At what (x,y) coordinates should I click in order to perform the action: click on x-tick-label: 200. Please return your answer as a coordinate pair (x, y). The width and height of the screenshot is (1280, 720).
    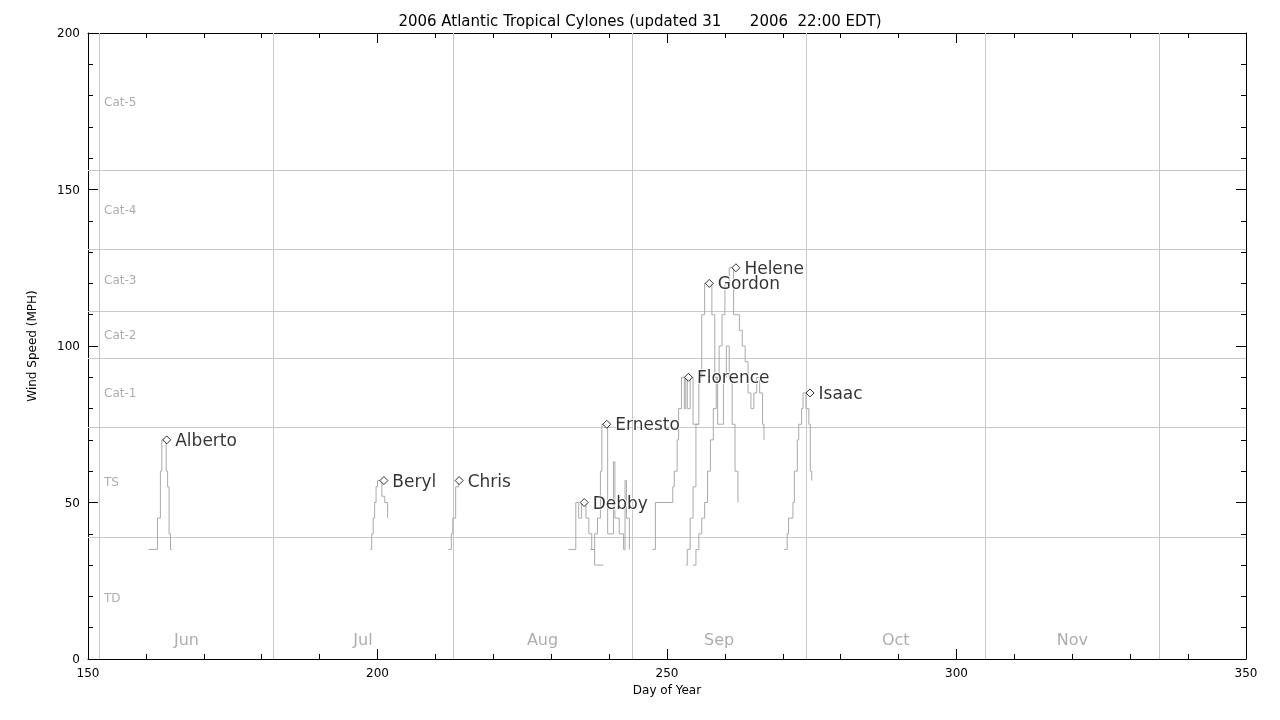
    Looking at the image, I should click on (377, 673).